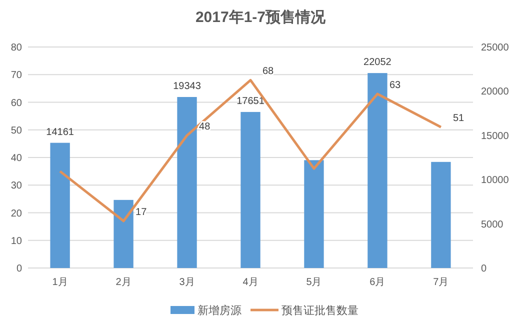  Describe the element at coordinates (320, 311) in the screenshot. I see `legend-label: 预售证批售数量` at that location.